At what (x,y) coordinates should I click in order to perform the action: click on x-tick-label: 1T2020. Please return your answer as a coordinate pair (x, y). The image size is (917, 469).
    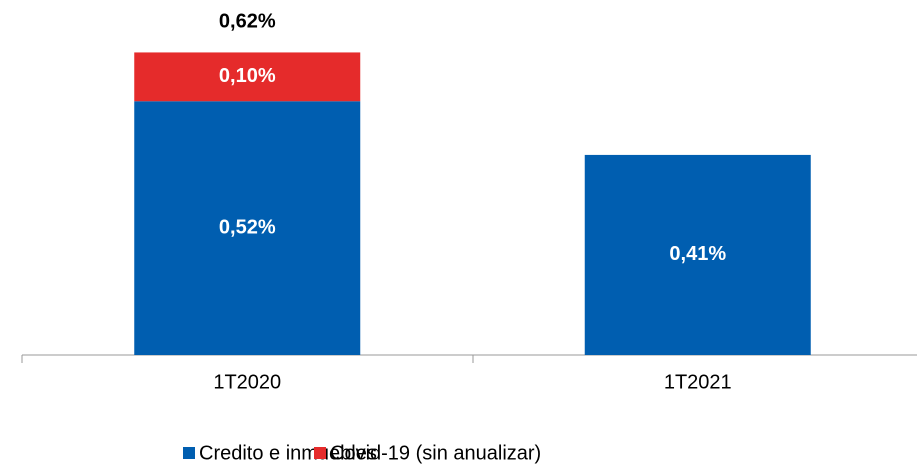
    Looking at the image, I should click on (247, 382).